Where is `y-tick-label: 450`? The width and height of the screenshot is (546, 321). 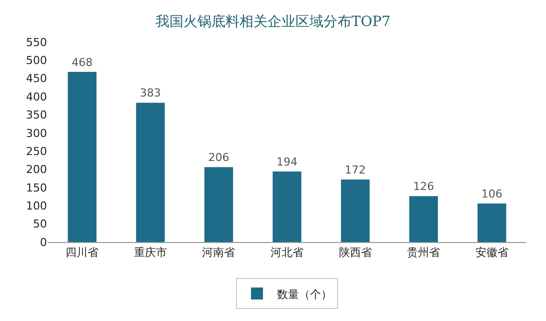 y-tick-label: 450 is located at coordinates (36, 79).